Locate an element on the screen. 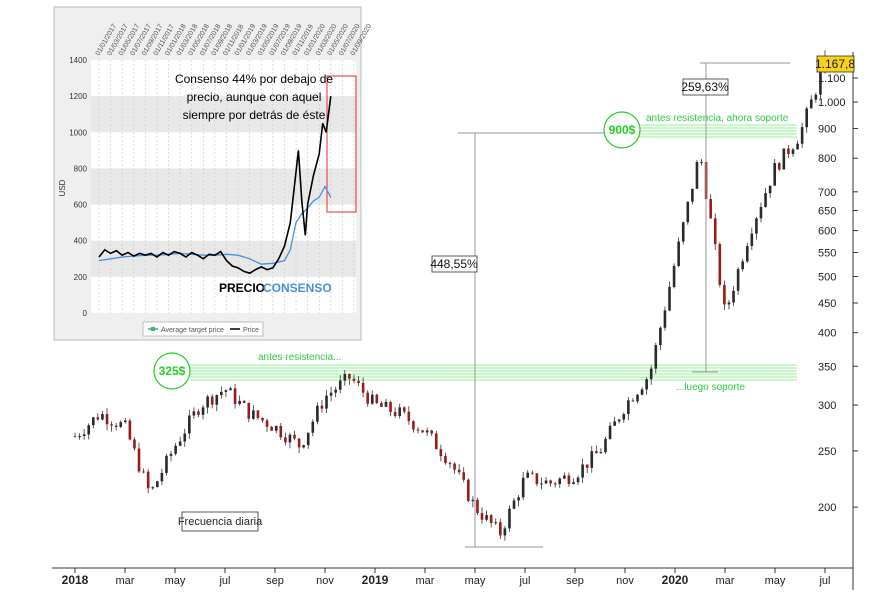  pct-259-label: 259,63% is located at coordinates (705, 87).